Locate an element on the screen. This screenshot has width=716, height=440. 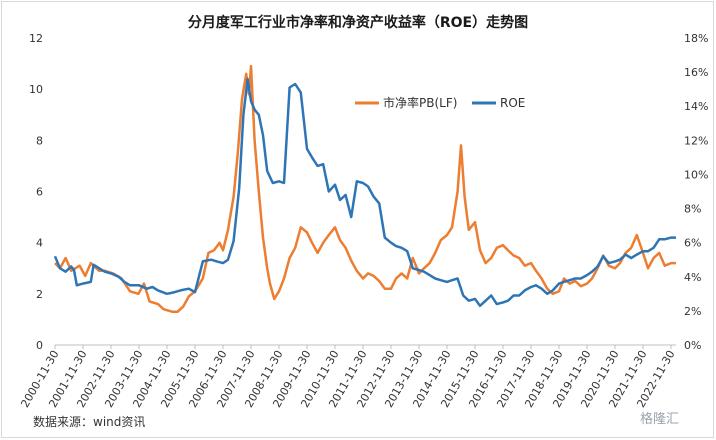
y-right-tick-label: 16% is located at coordinates (696, 72).